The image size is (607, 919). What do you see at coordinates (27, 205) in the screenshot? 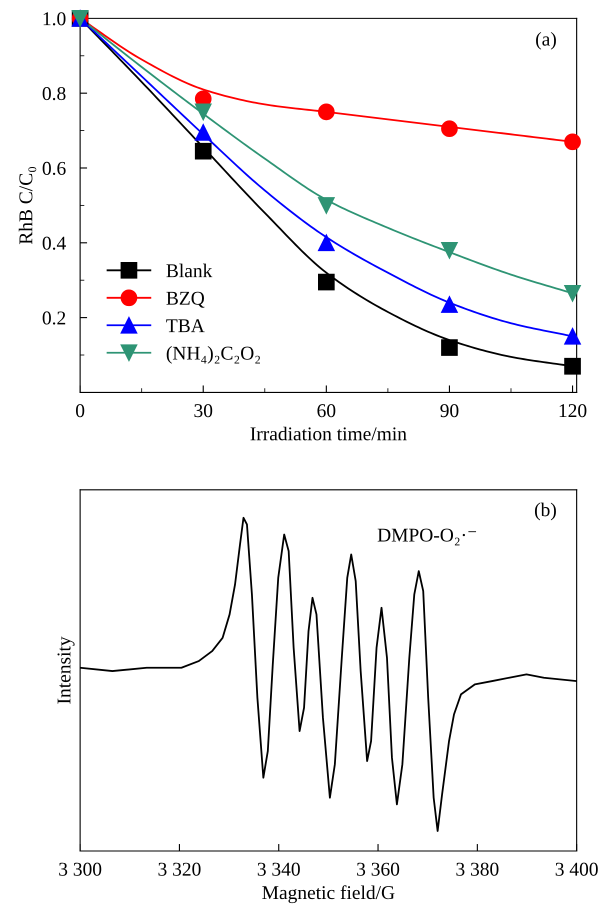
I see `y-axis-title: RhB C/C₀` at bounding box center [27, 205].